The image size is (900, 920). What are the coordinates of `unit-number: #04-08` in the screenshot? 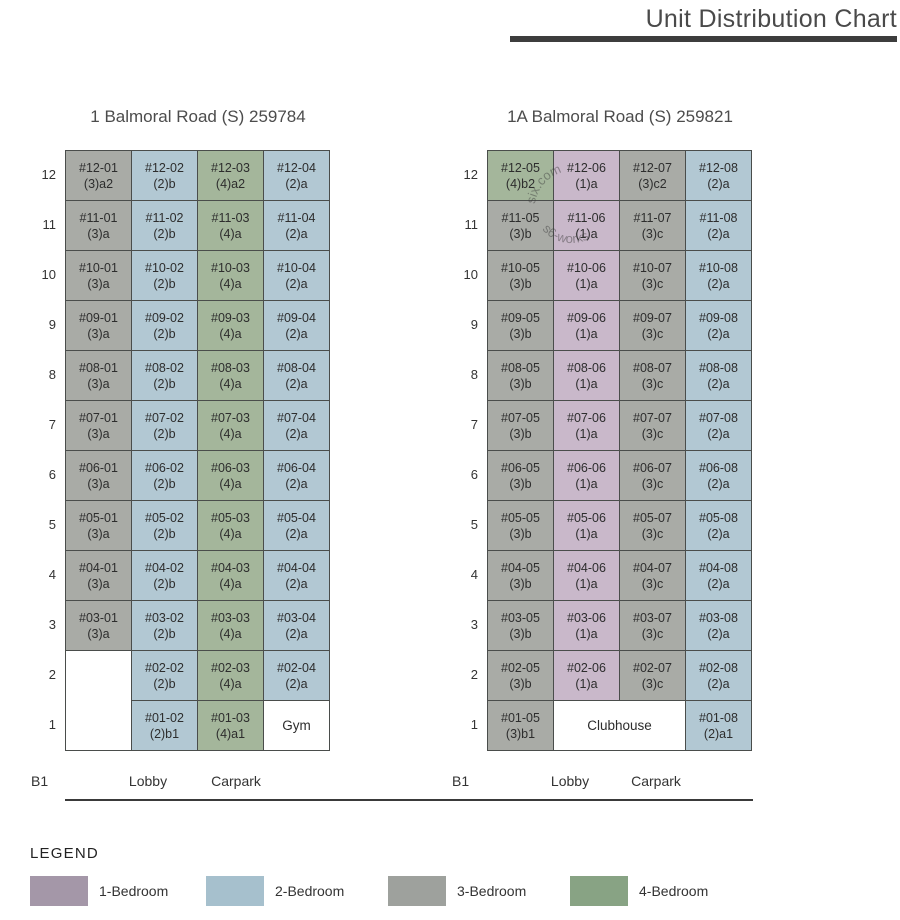 It's located at (718, 567).